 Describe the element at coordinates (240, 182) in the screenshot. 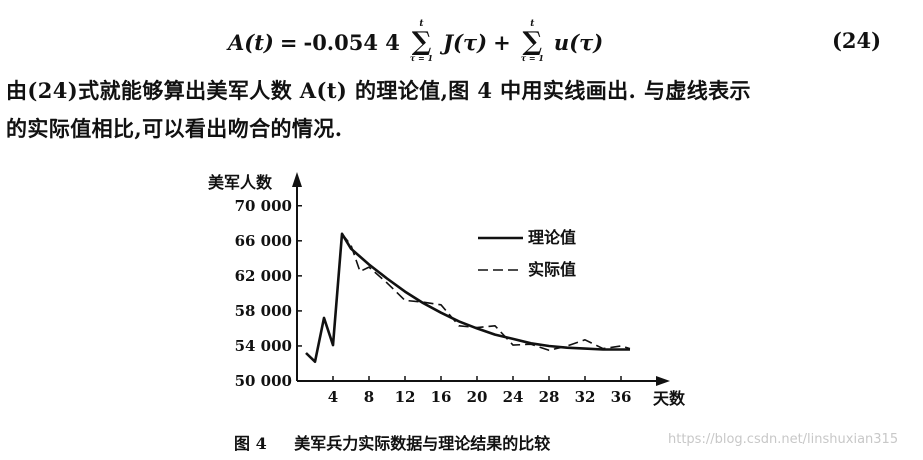

I see `y-axis-label: 美军人数` at that location.